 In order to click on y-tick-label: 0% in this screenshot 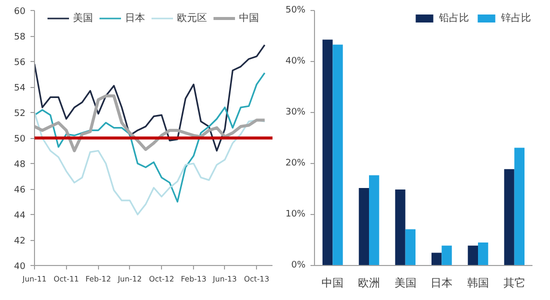, I will do `click(298, 265)`.